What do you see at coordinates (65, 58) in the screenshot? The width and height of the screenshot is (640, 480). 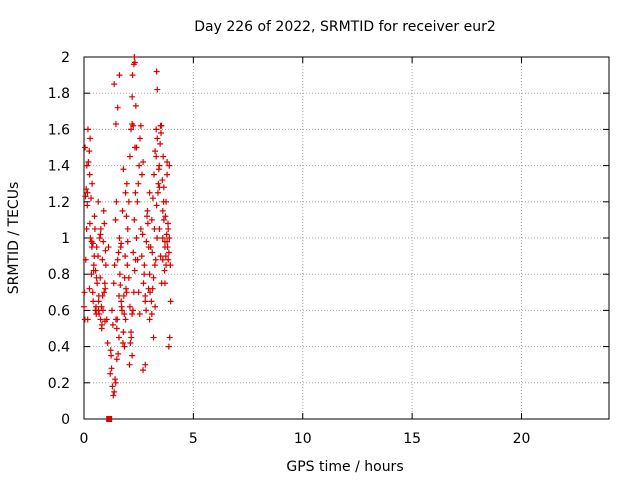 I see `y-tick-label: 2` at bounding box center [65, 58].